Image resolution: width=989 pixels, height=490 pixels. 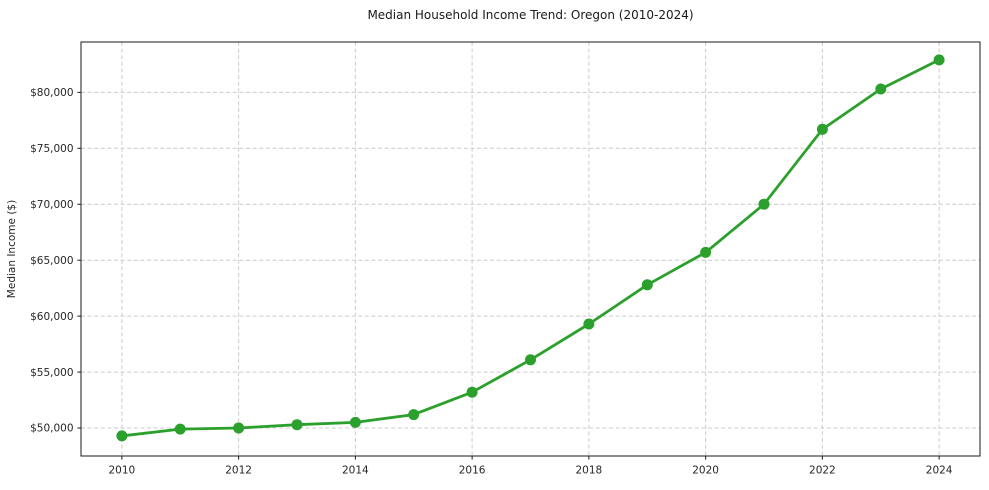 What do you see at coordinates (822, 129) in the screenshot?
I see `data-point-2022` at bounding box center [822, 129].